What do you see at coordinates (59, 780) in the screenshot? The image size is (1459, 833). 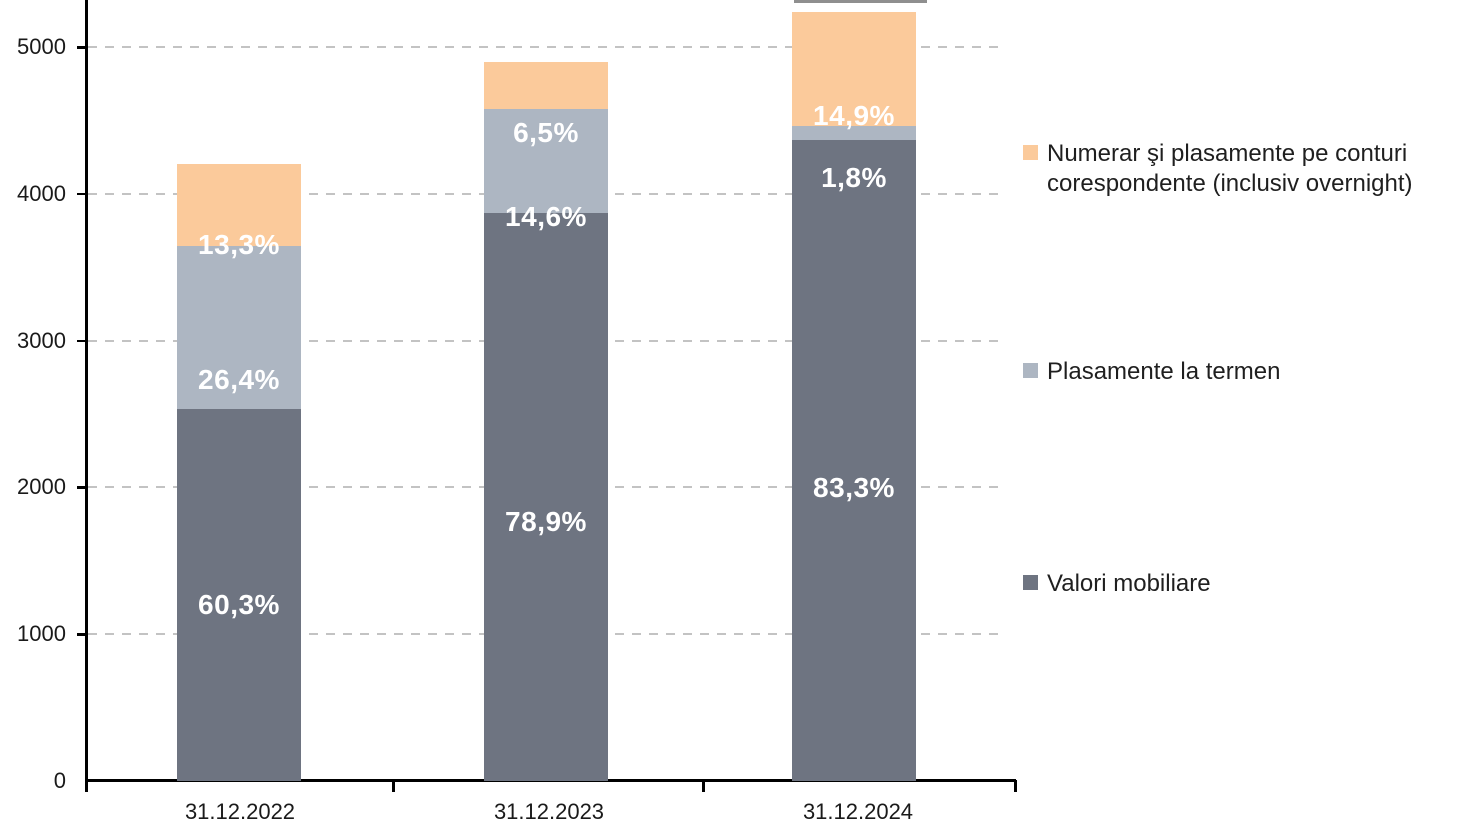 I see `y-tick-label-0: 0` at bounding box center [59, 780].